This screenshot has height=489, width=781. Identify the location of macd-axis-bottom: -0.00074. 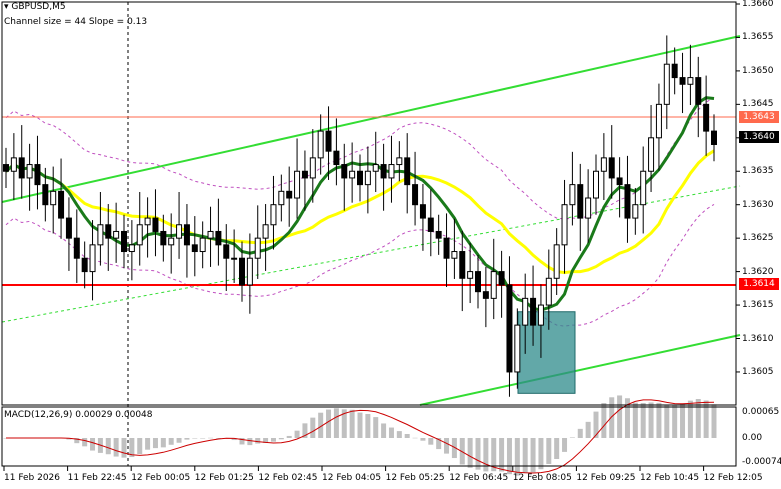
(761, 462).